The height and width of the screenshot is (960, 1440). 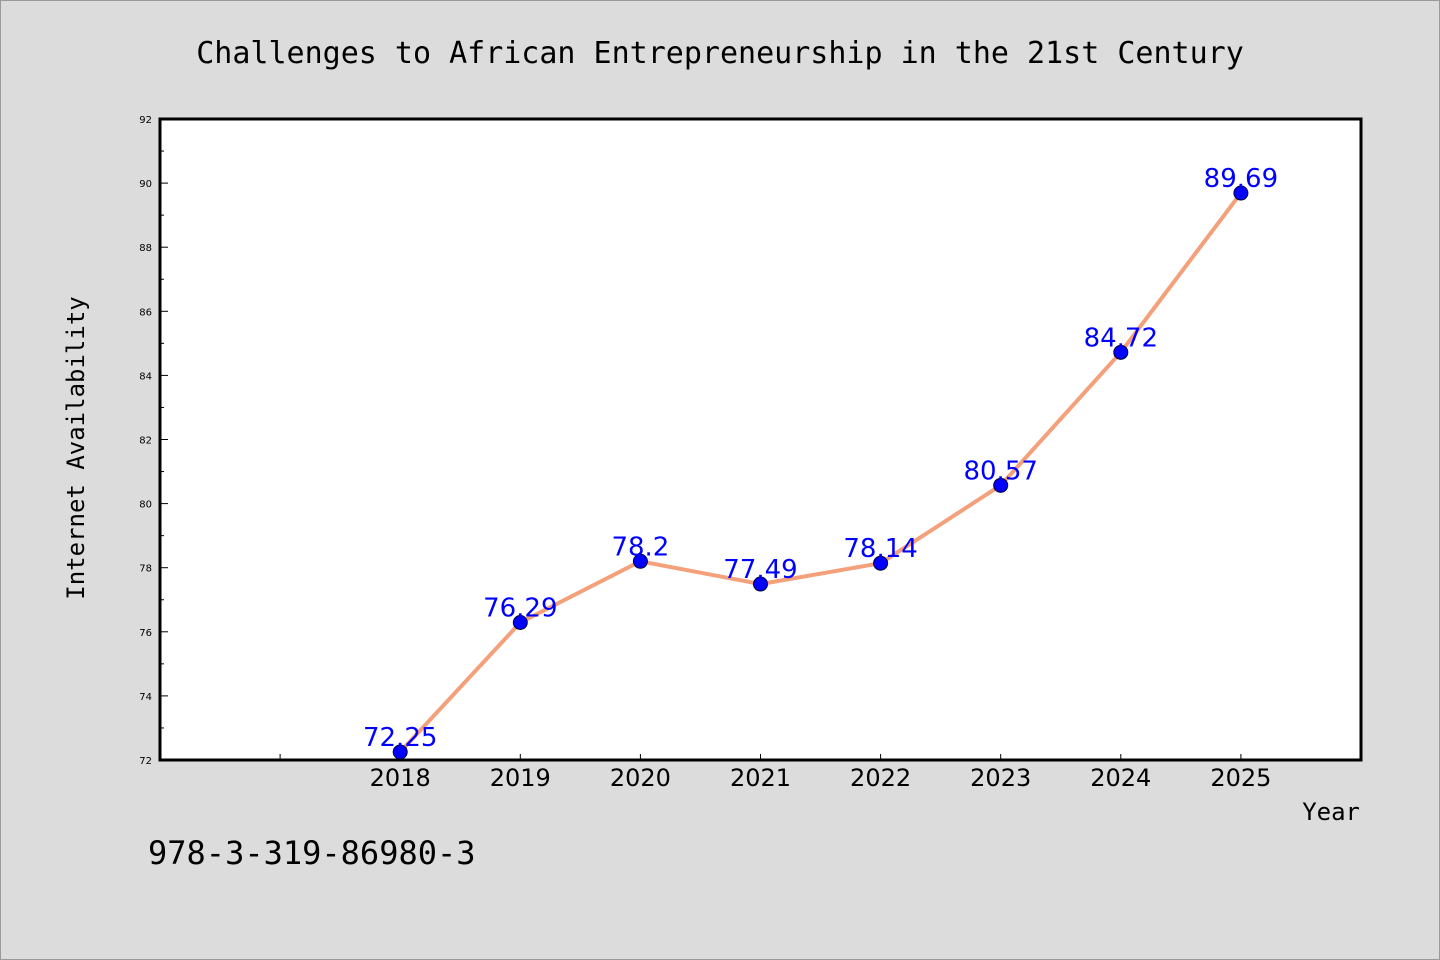 I want to click on data-label: 77.49, so click(x=760, y=570).